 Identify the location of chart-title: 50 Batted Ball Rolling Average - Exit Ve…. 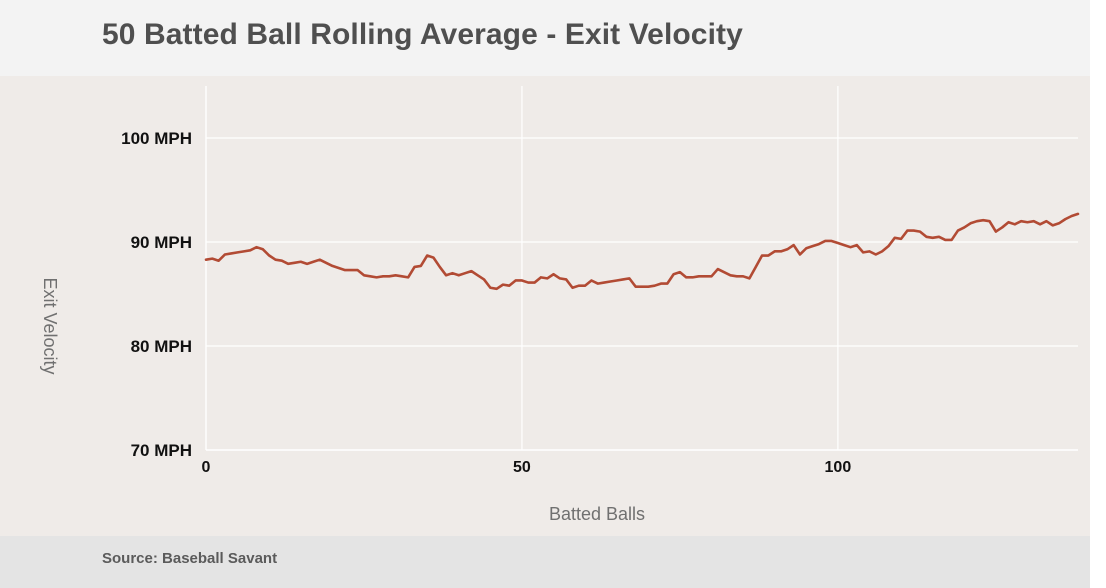
(422, 34).